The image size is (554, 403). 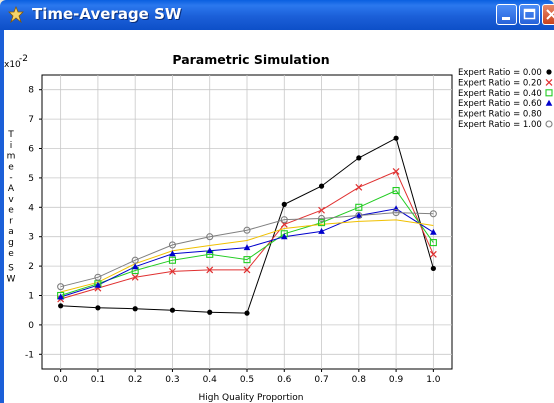 I want to click on x-tick-label: 0.1, so click(x=98, y=380).